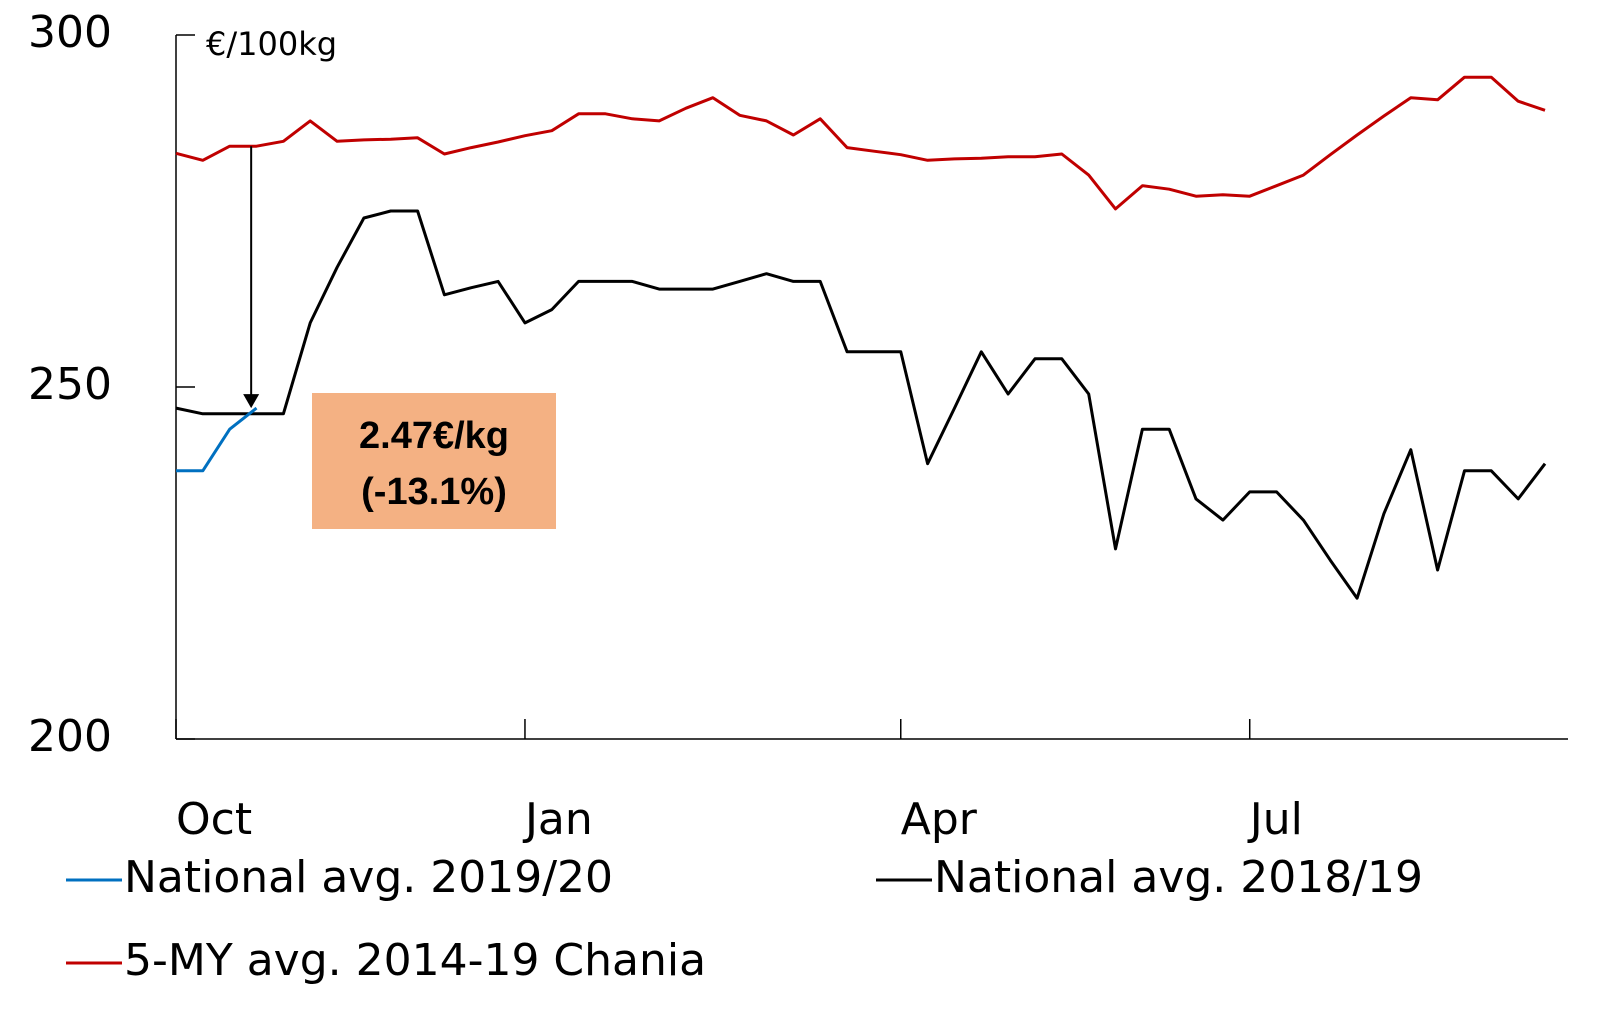 This screenshot has height=1010, width=1597. What do you see at coordinates (70, 384) in the screenshot?
I see `y-tick-label: 250` at bounding box center [70, 384].